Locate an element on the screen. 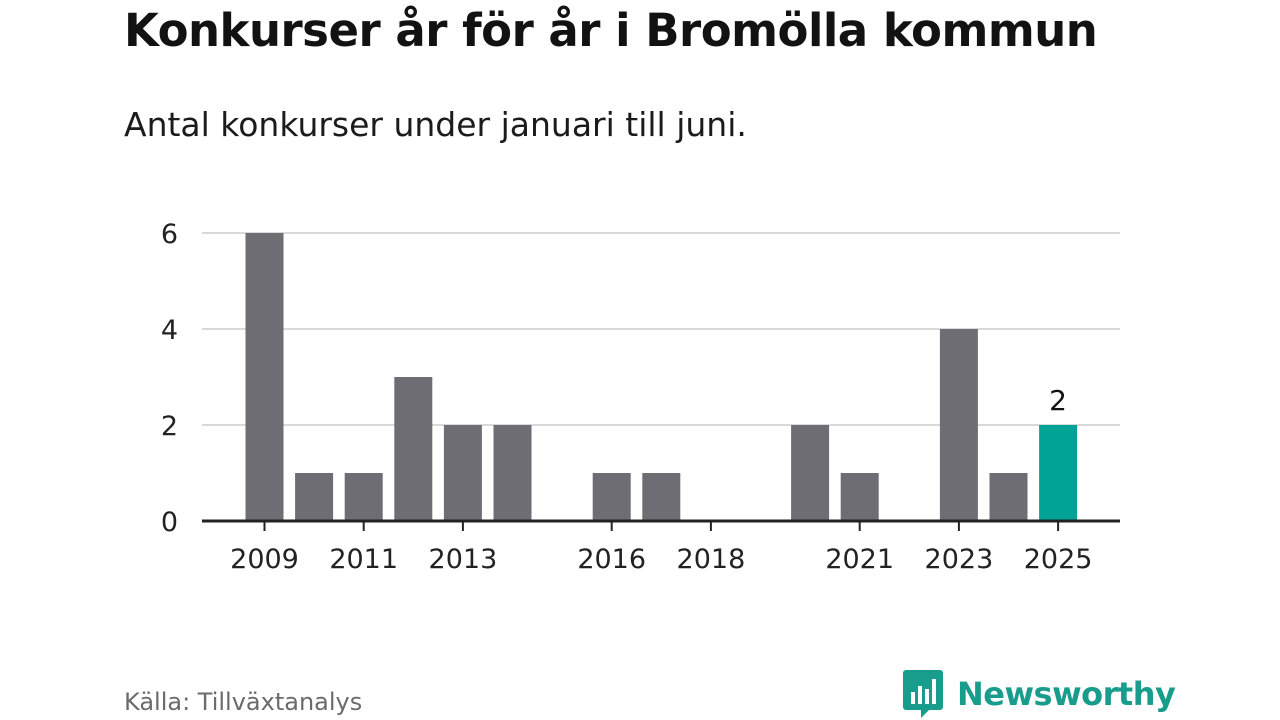  source-note: Källa: Tillväxtanalys is located at coordinates (243, 702).